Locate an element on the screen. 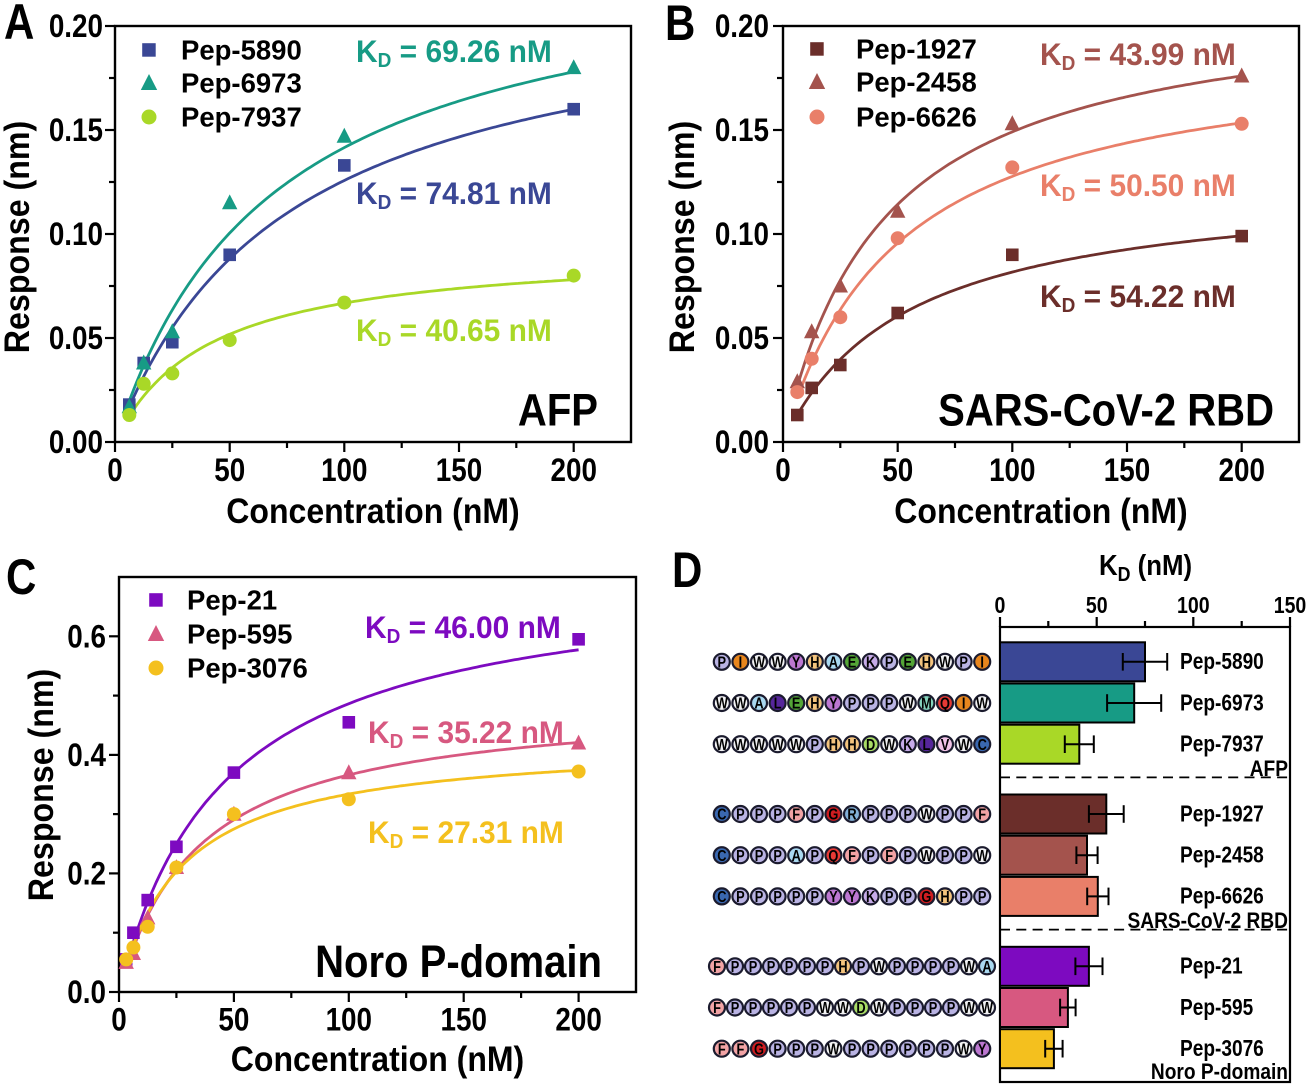  svg-text: 50 is located at coordinates (1097, 606).